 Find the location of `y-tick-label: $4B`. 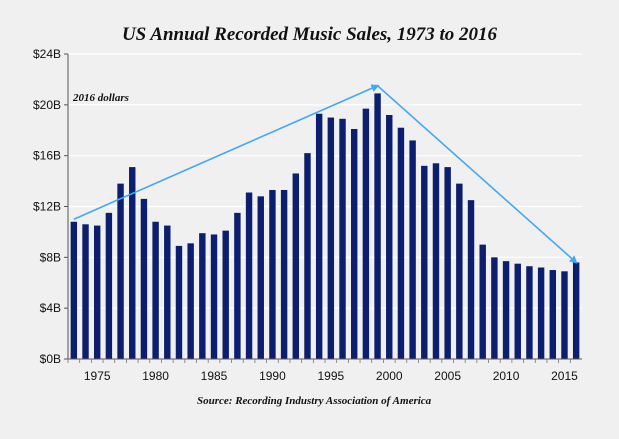

y-tick-label: $4B is located at coordinates (50, 308).